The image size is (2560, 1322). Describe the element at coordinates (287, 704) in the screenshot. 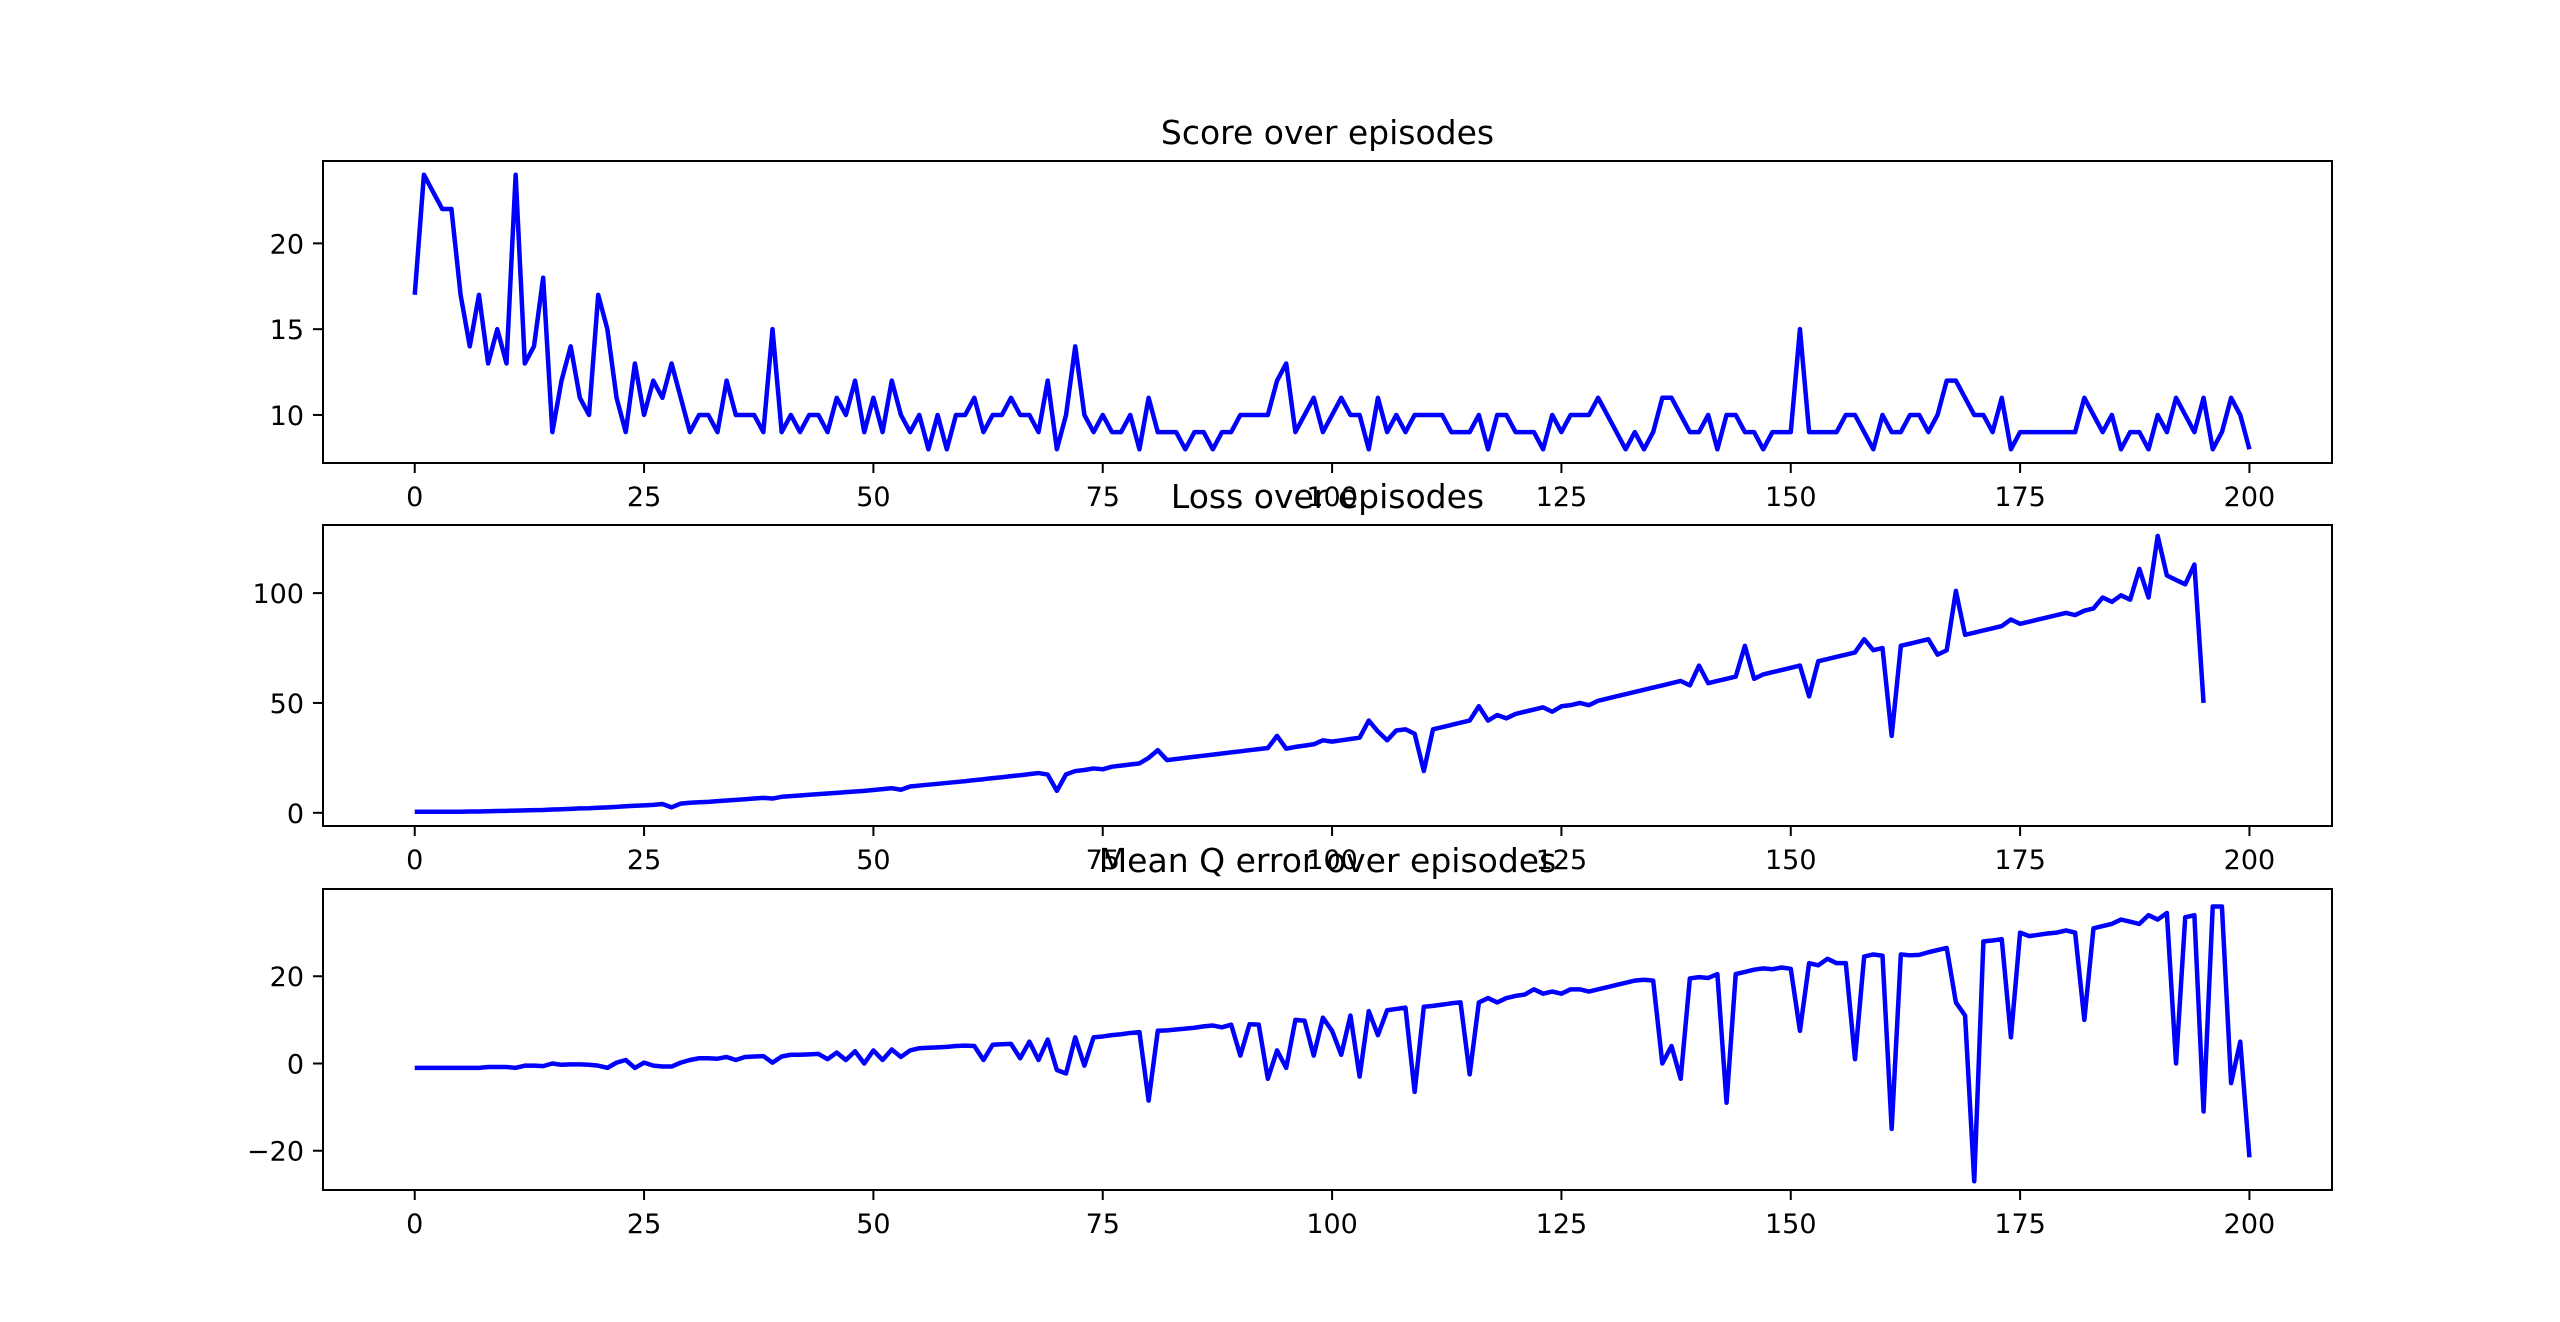

I see `loss-y-tick-label: 50` at that location.